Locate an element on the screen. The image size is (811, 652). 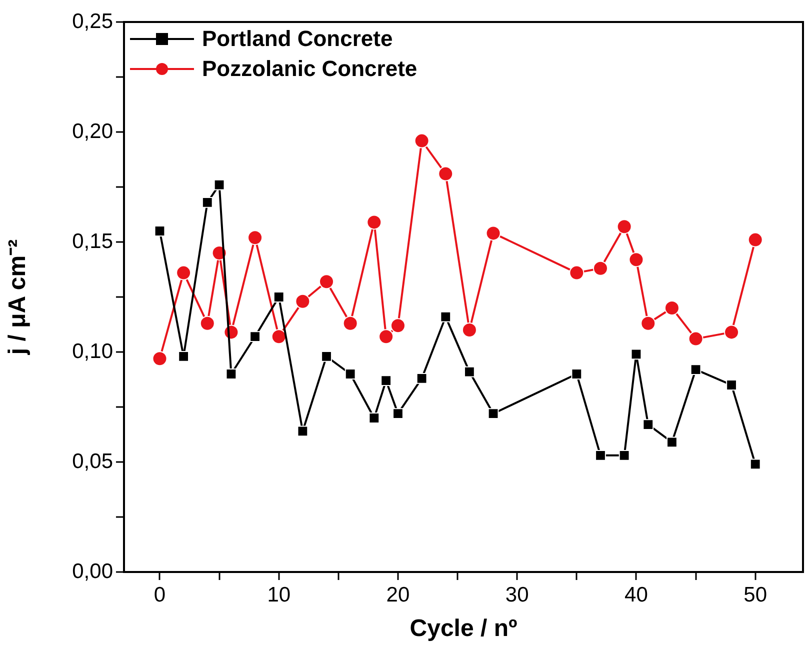
y-tick-label: 0,10 is located at coordinates (92, 351).